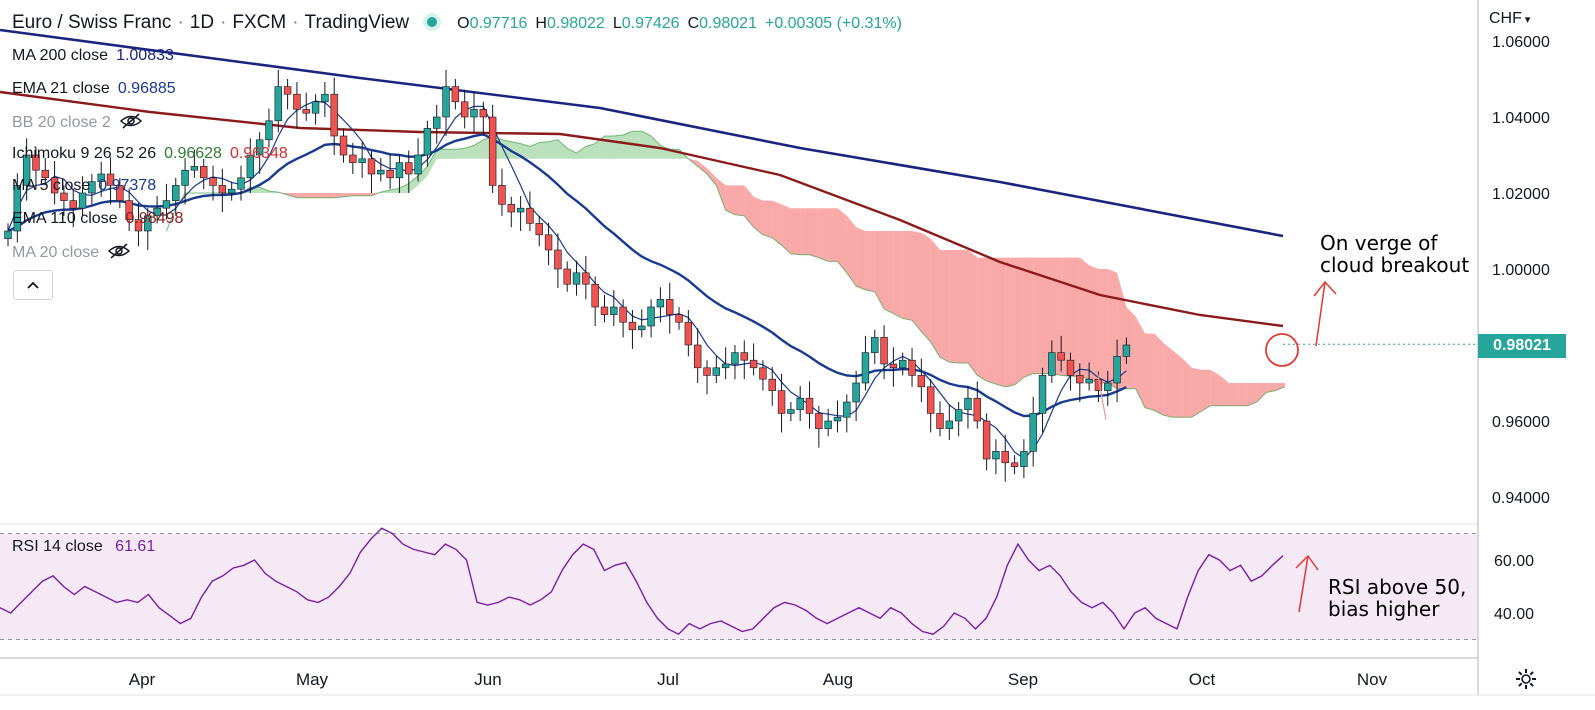 Image resolution: width=1595 pixels, height=710 pixels. I want to click on collapse-legend-button, so click(33, 285).